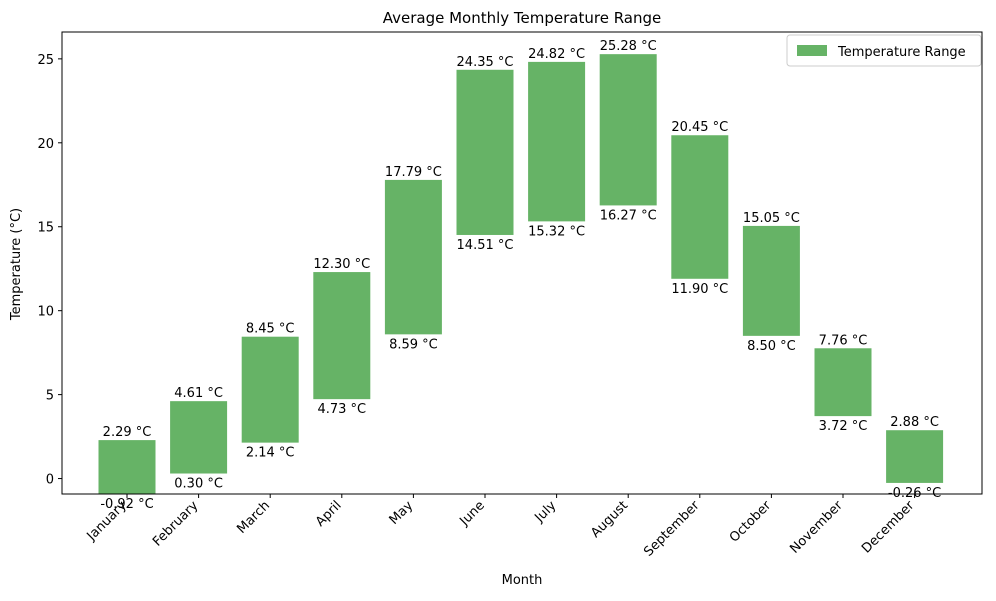 The width and height of the screenshot is (996, 601). I want to click on low-value-label: 3.72 °C, so click(843, 426).